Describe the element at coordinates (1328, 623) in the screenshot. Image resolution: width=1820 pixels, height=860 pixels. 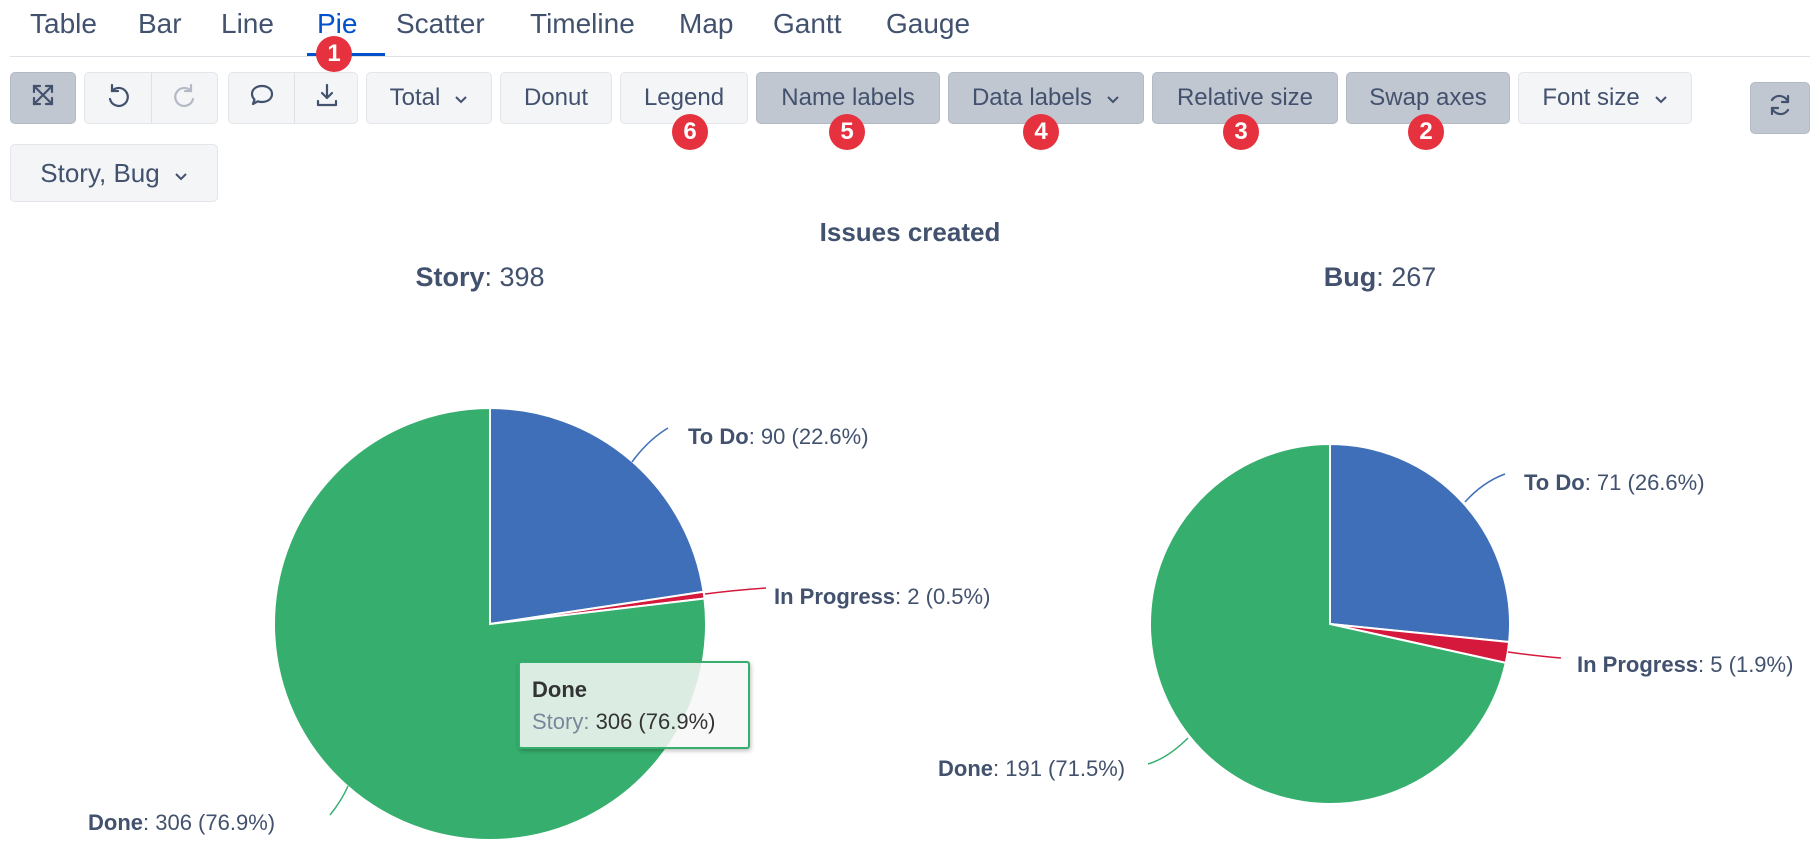
I see `pie-slice-done` at that location.